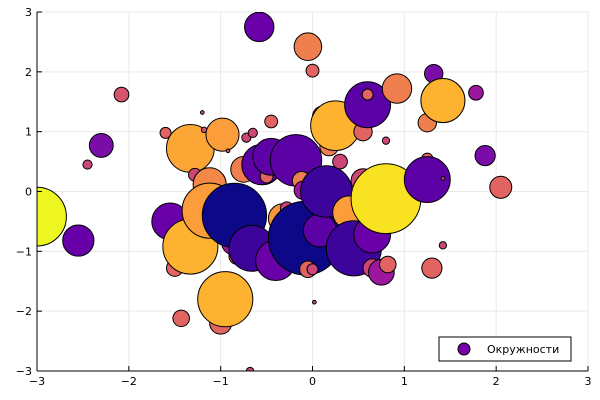  I want to click on x-tick-label: 1, so click(404, 381).